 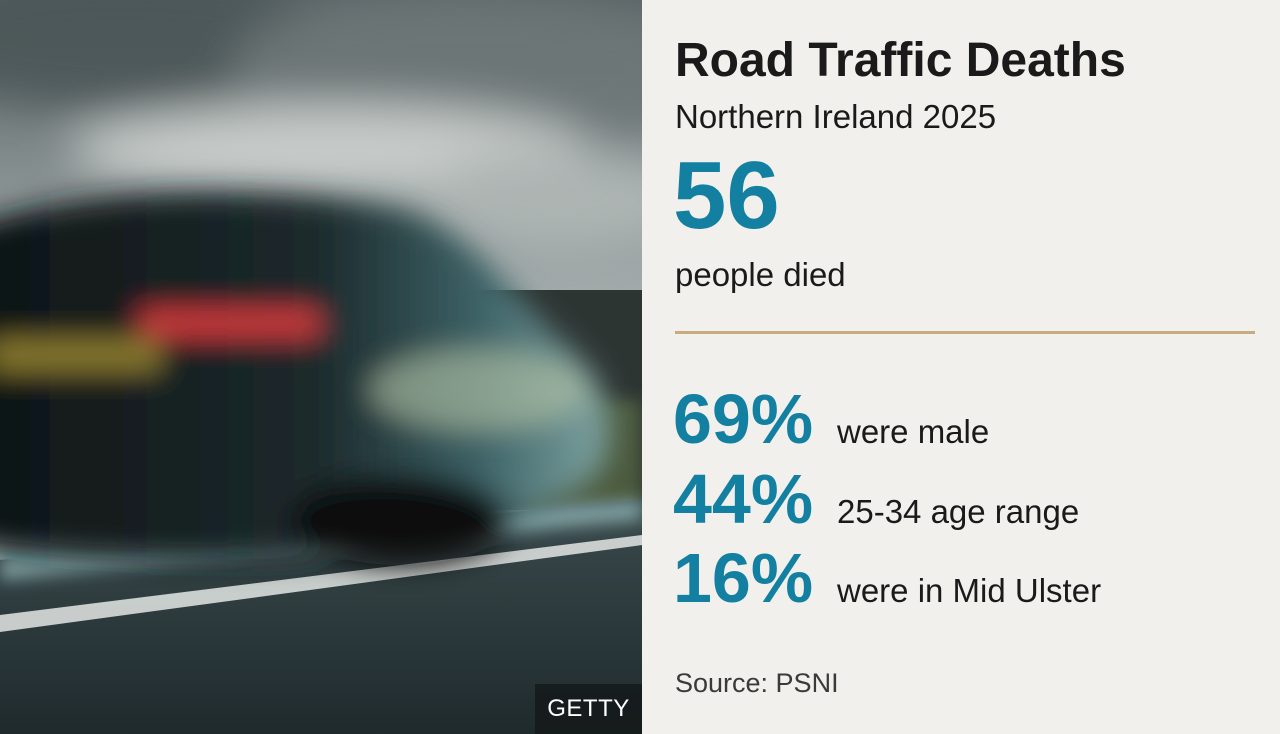 I want to click on stat-row-age-range: 44% 25-34 age range, so click(x=876, y=499).